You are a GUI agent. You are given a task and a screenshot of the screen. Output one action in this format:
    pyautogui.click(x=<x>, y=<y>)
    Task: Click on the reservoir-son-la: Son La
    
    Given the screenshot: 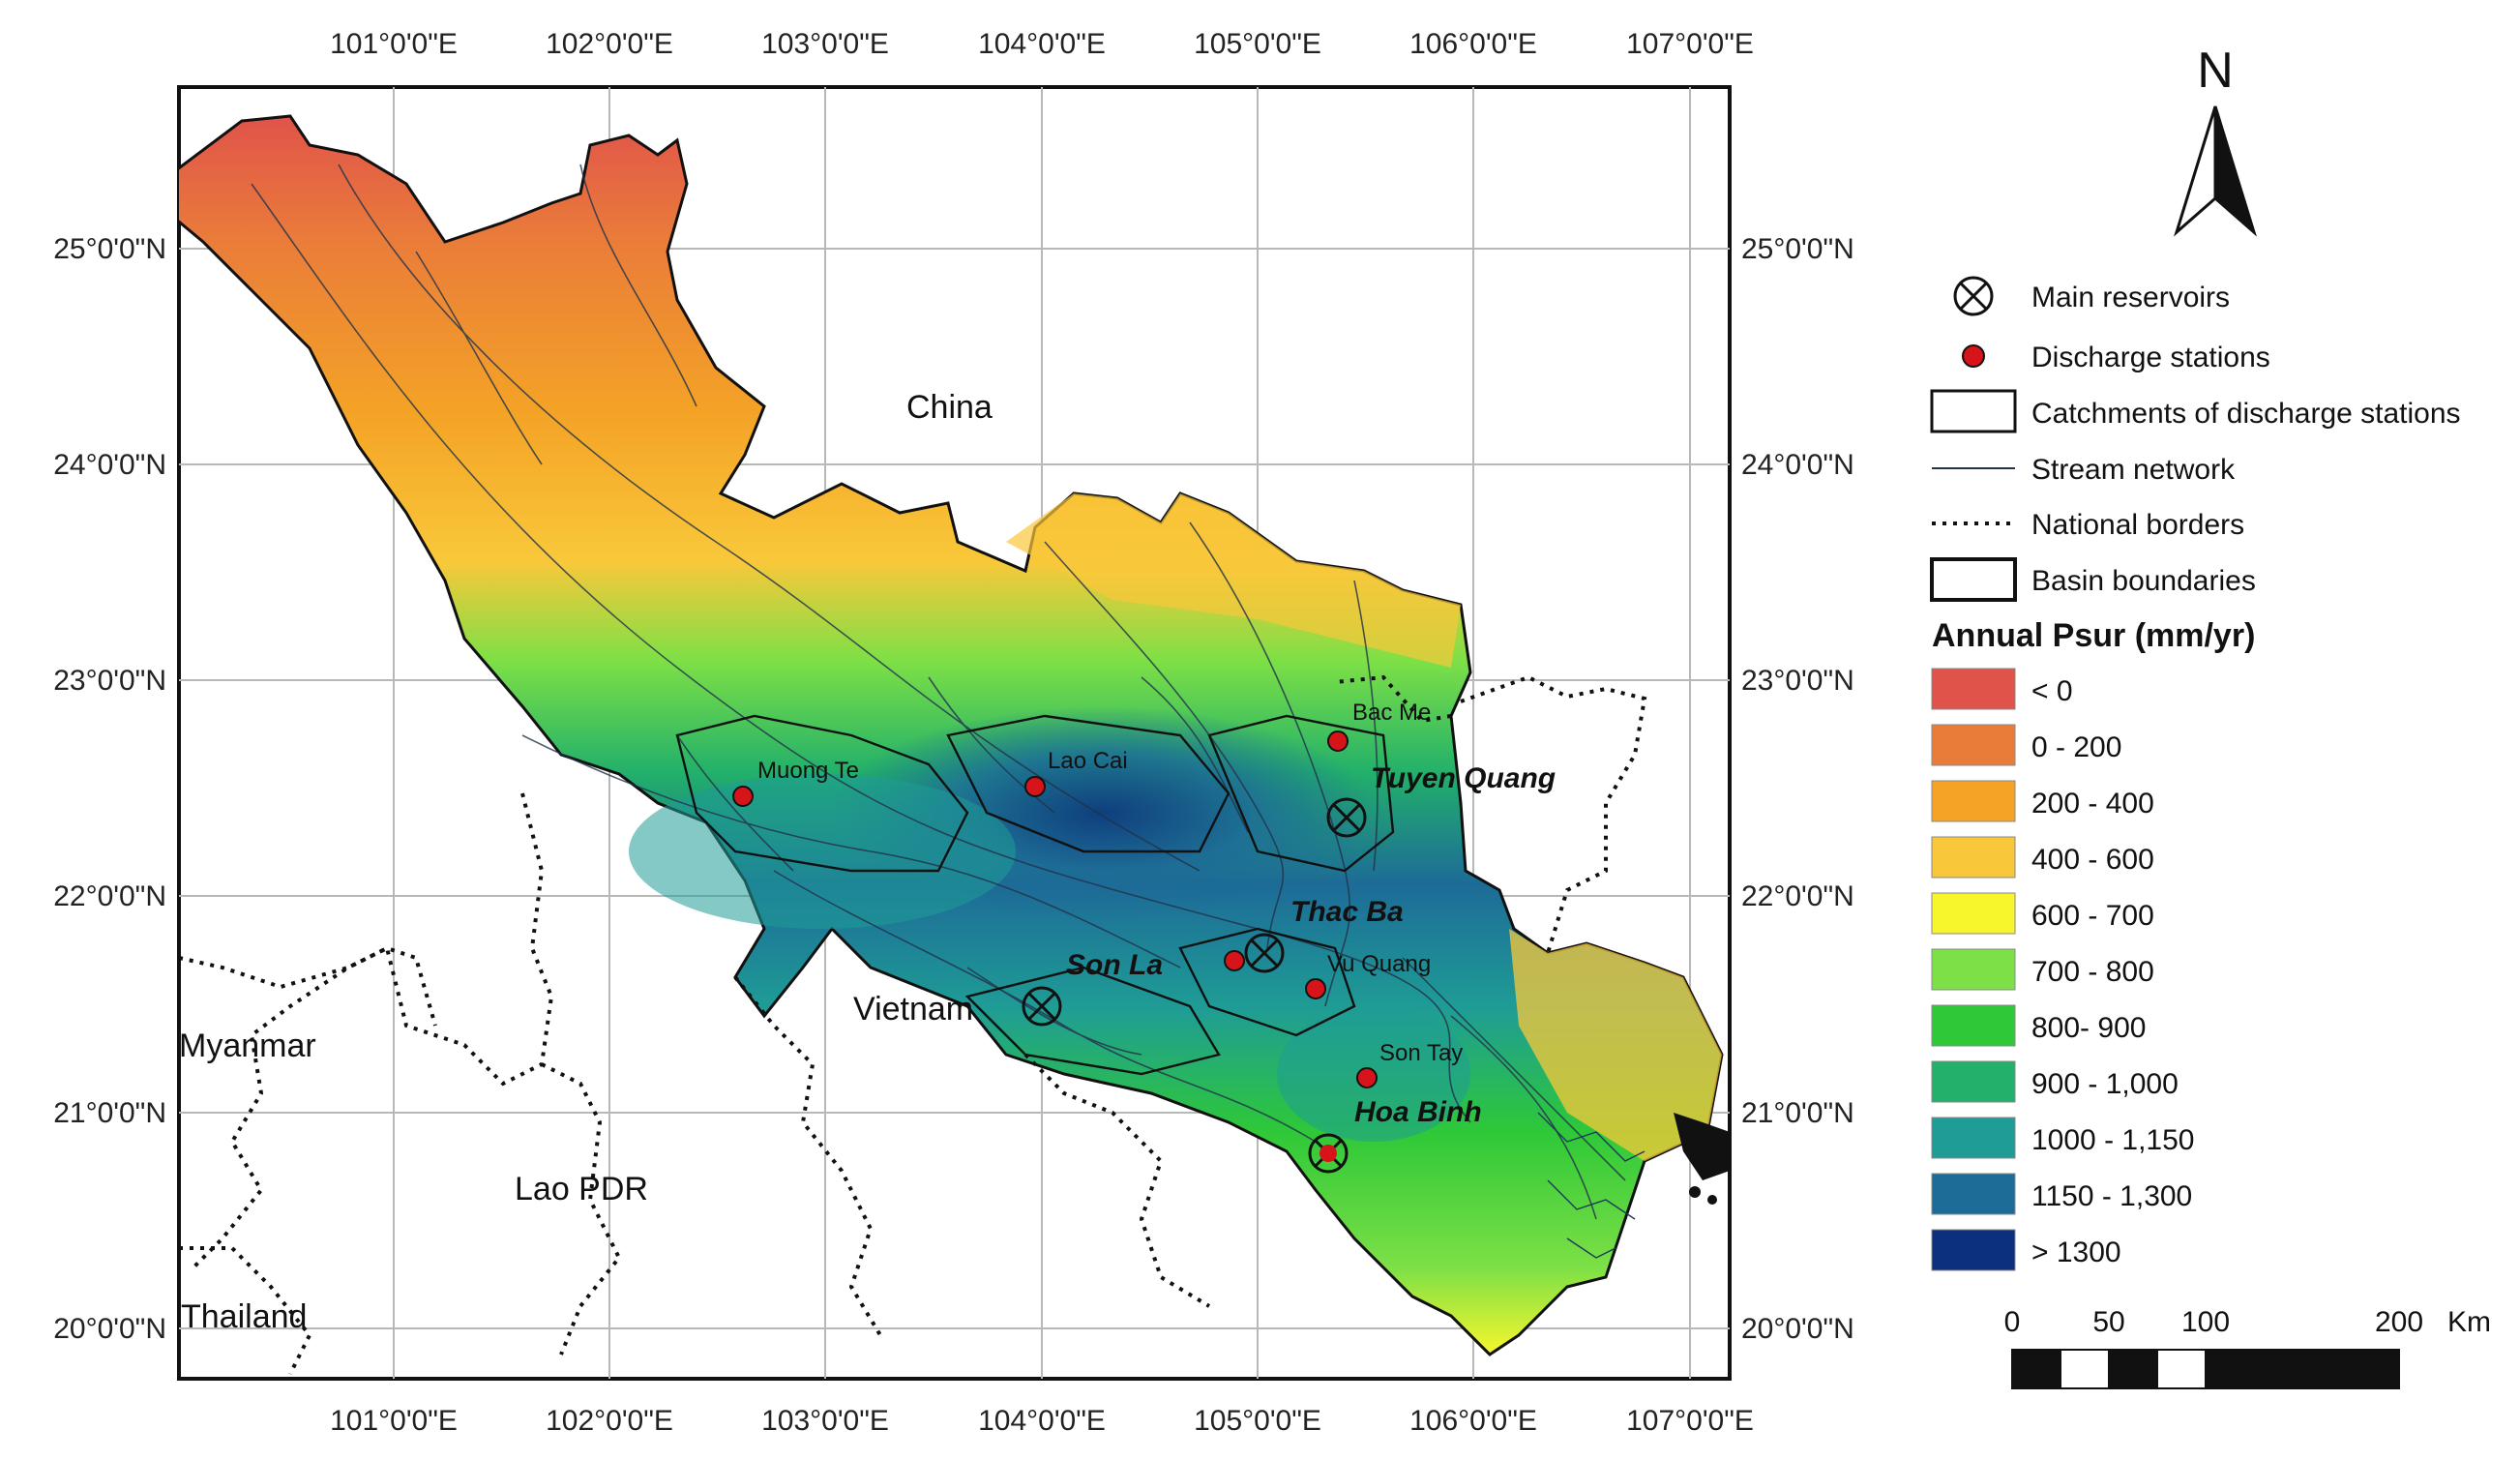 What is the action you would take?
    pyautogui.click(x=1092, y=988)
    